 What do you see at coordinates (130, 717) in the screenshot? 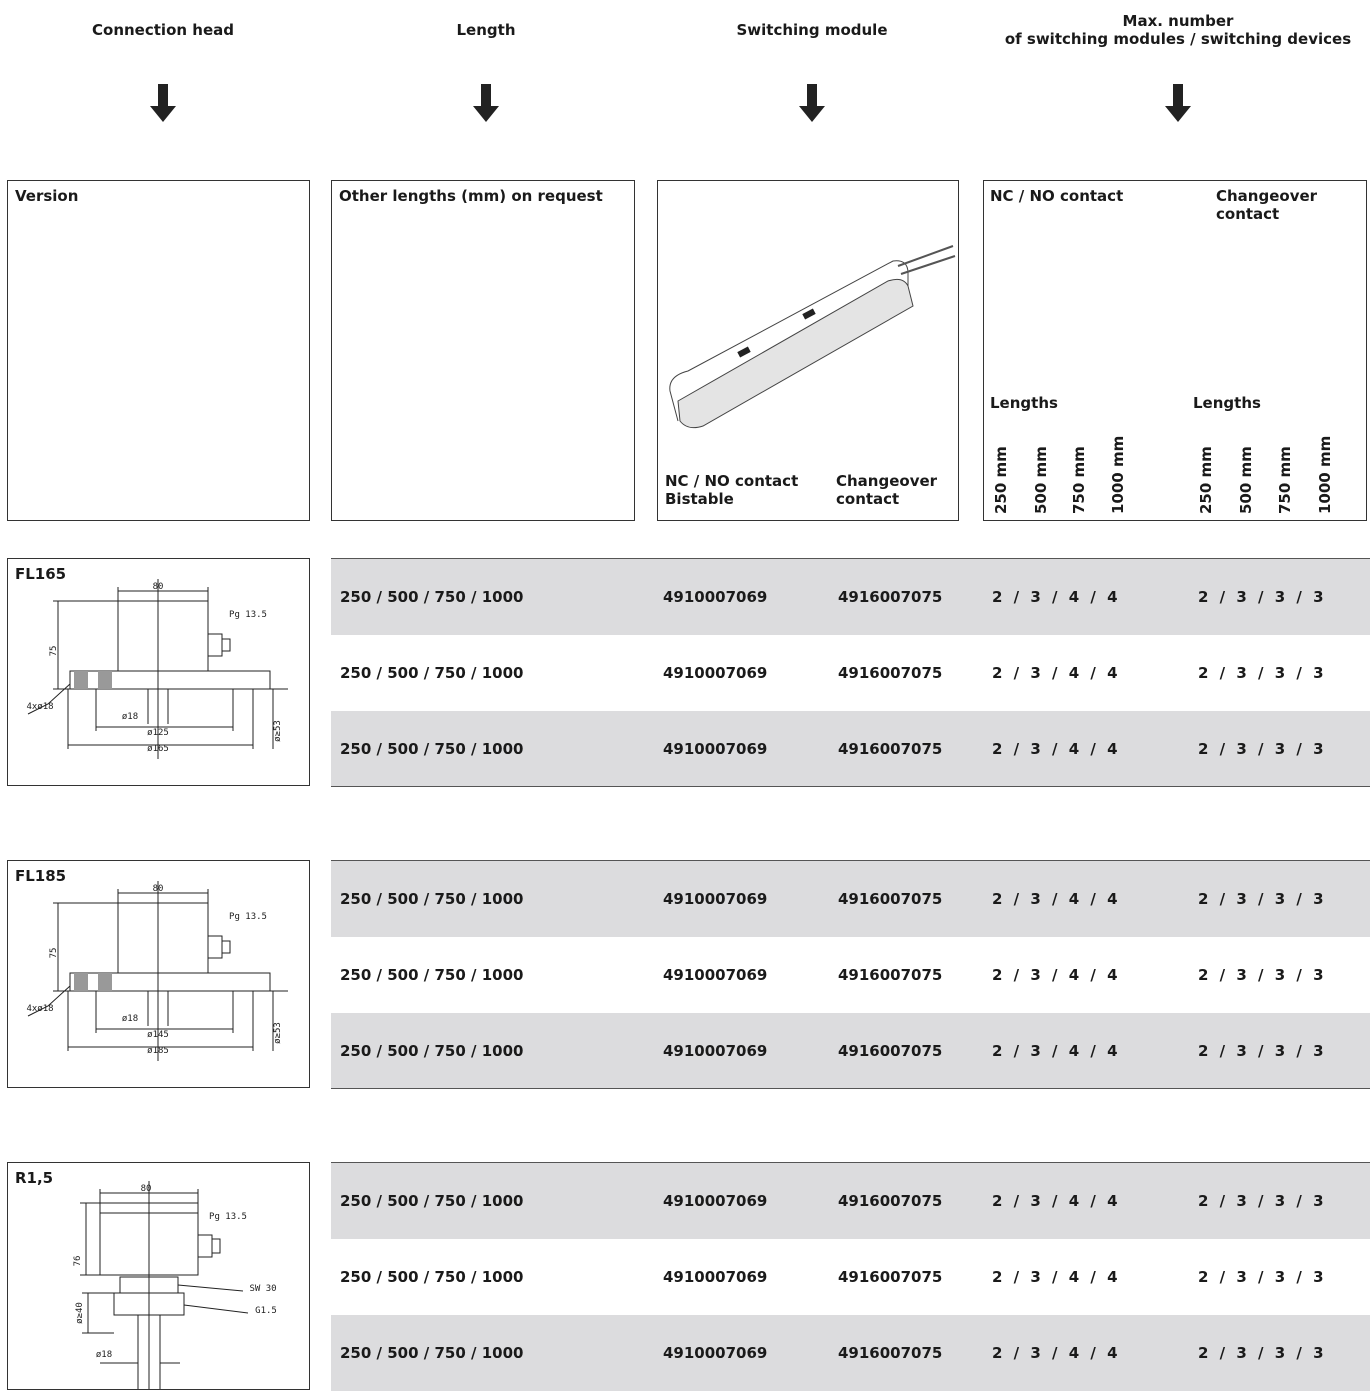
I see `dimension-label: ø18` at bounding box center [130, 717].